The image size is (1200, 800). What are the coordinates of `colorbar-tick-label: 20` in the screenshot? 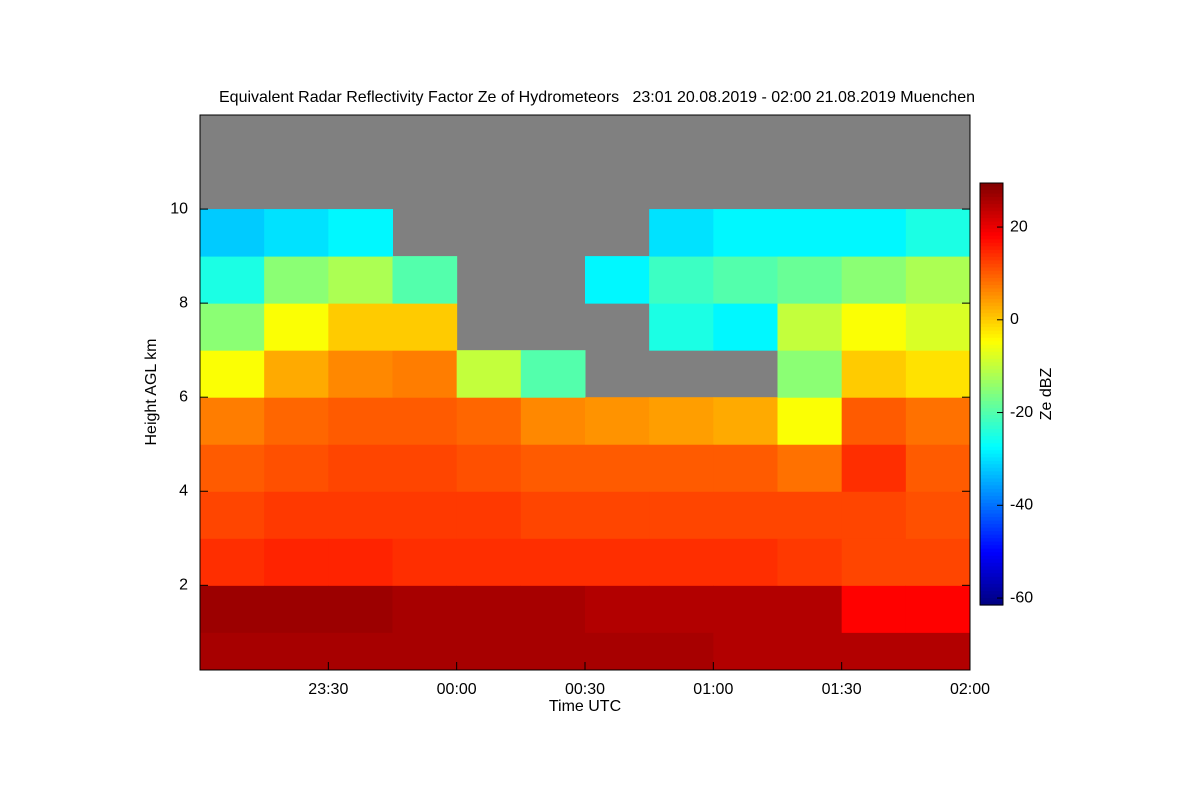 It's located at (1019, 226).